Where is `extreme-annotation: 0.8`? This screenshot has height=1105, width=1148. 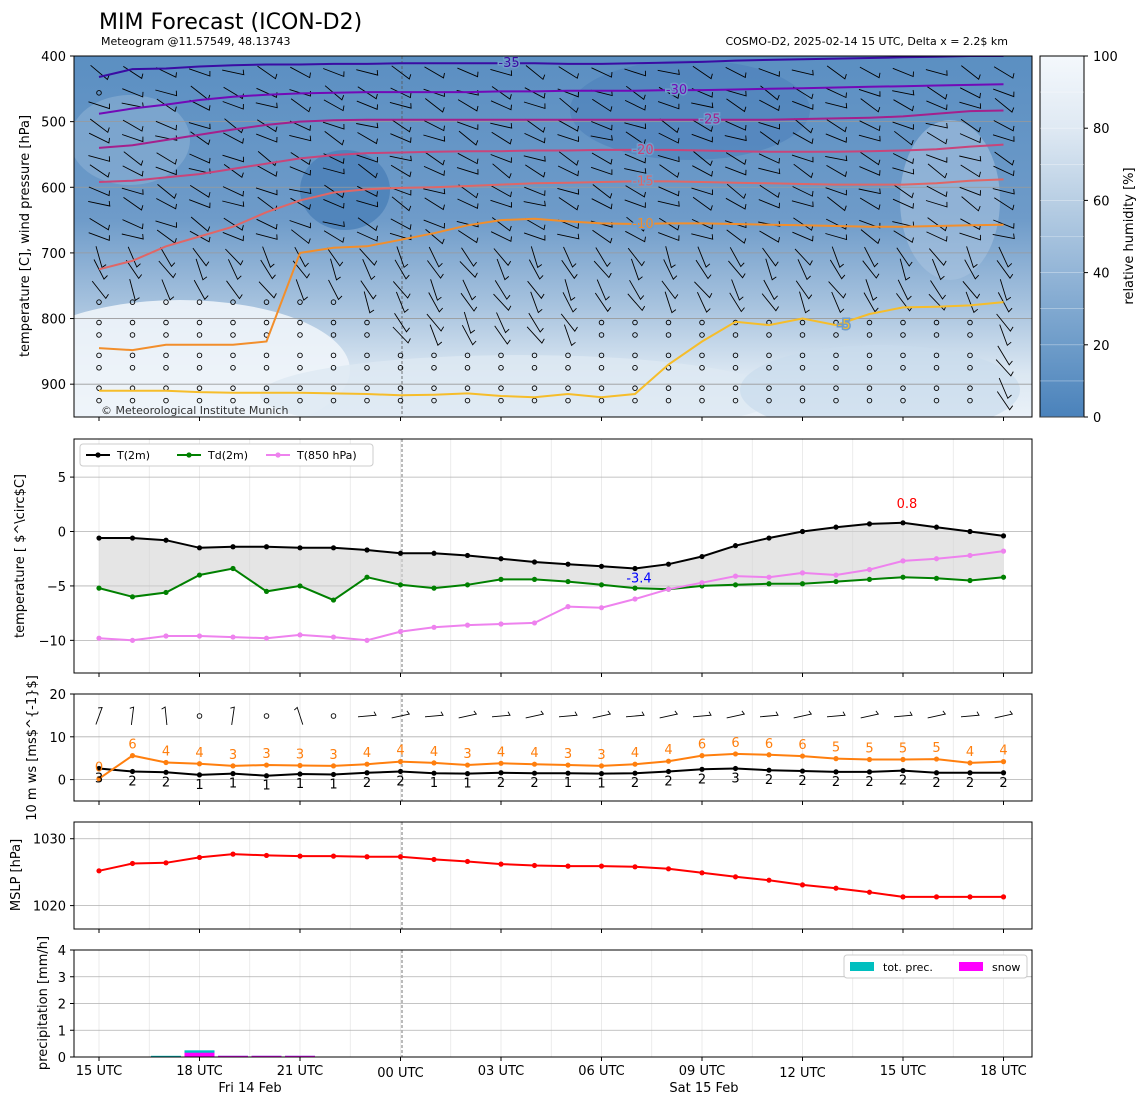
extreme-annotation: 0.8 is located at coordinates (907, 504).